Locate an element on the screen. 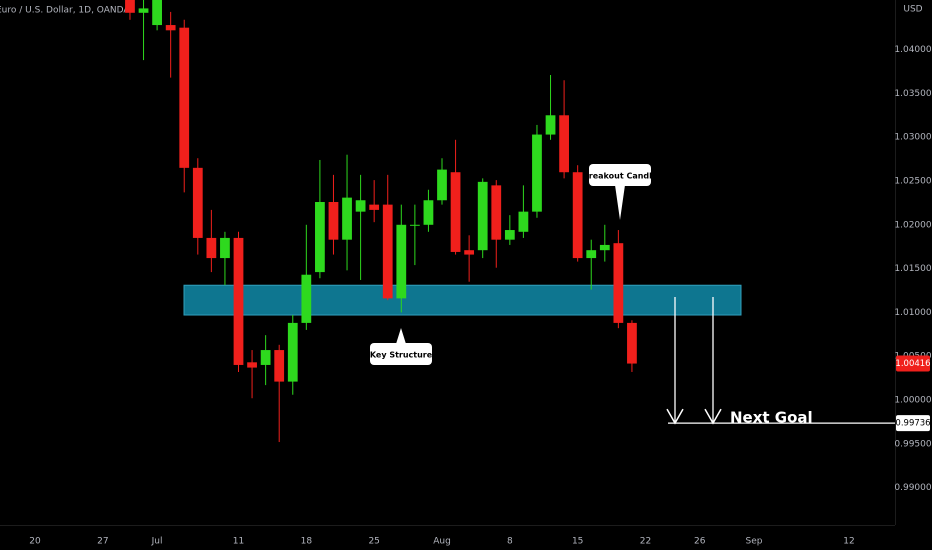 Image resolution: width=932 pixels, height=550 pixels. x-tick-label: 27 is located at coordinates (102, 542).